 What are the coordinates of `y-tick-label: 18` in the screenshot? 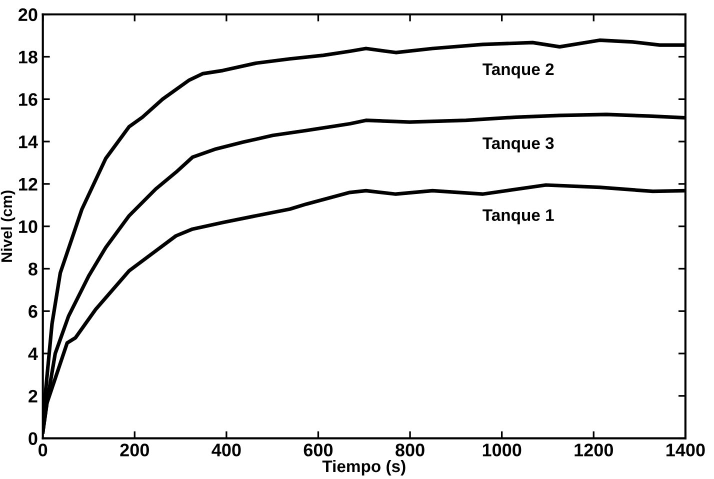 It's located at (28, 57).